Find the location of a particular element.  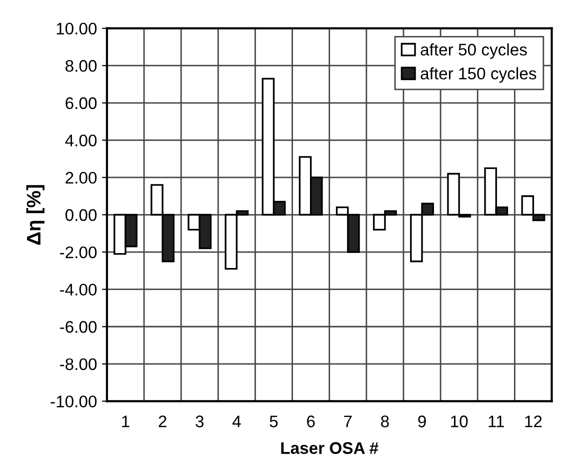

x-tick-label: 3 is located at coordinates (200, 422).